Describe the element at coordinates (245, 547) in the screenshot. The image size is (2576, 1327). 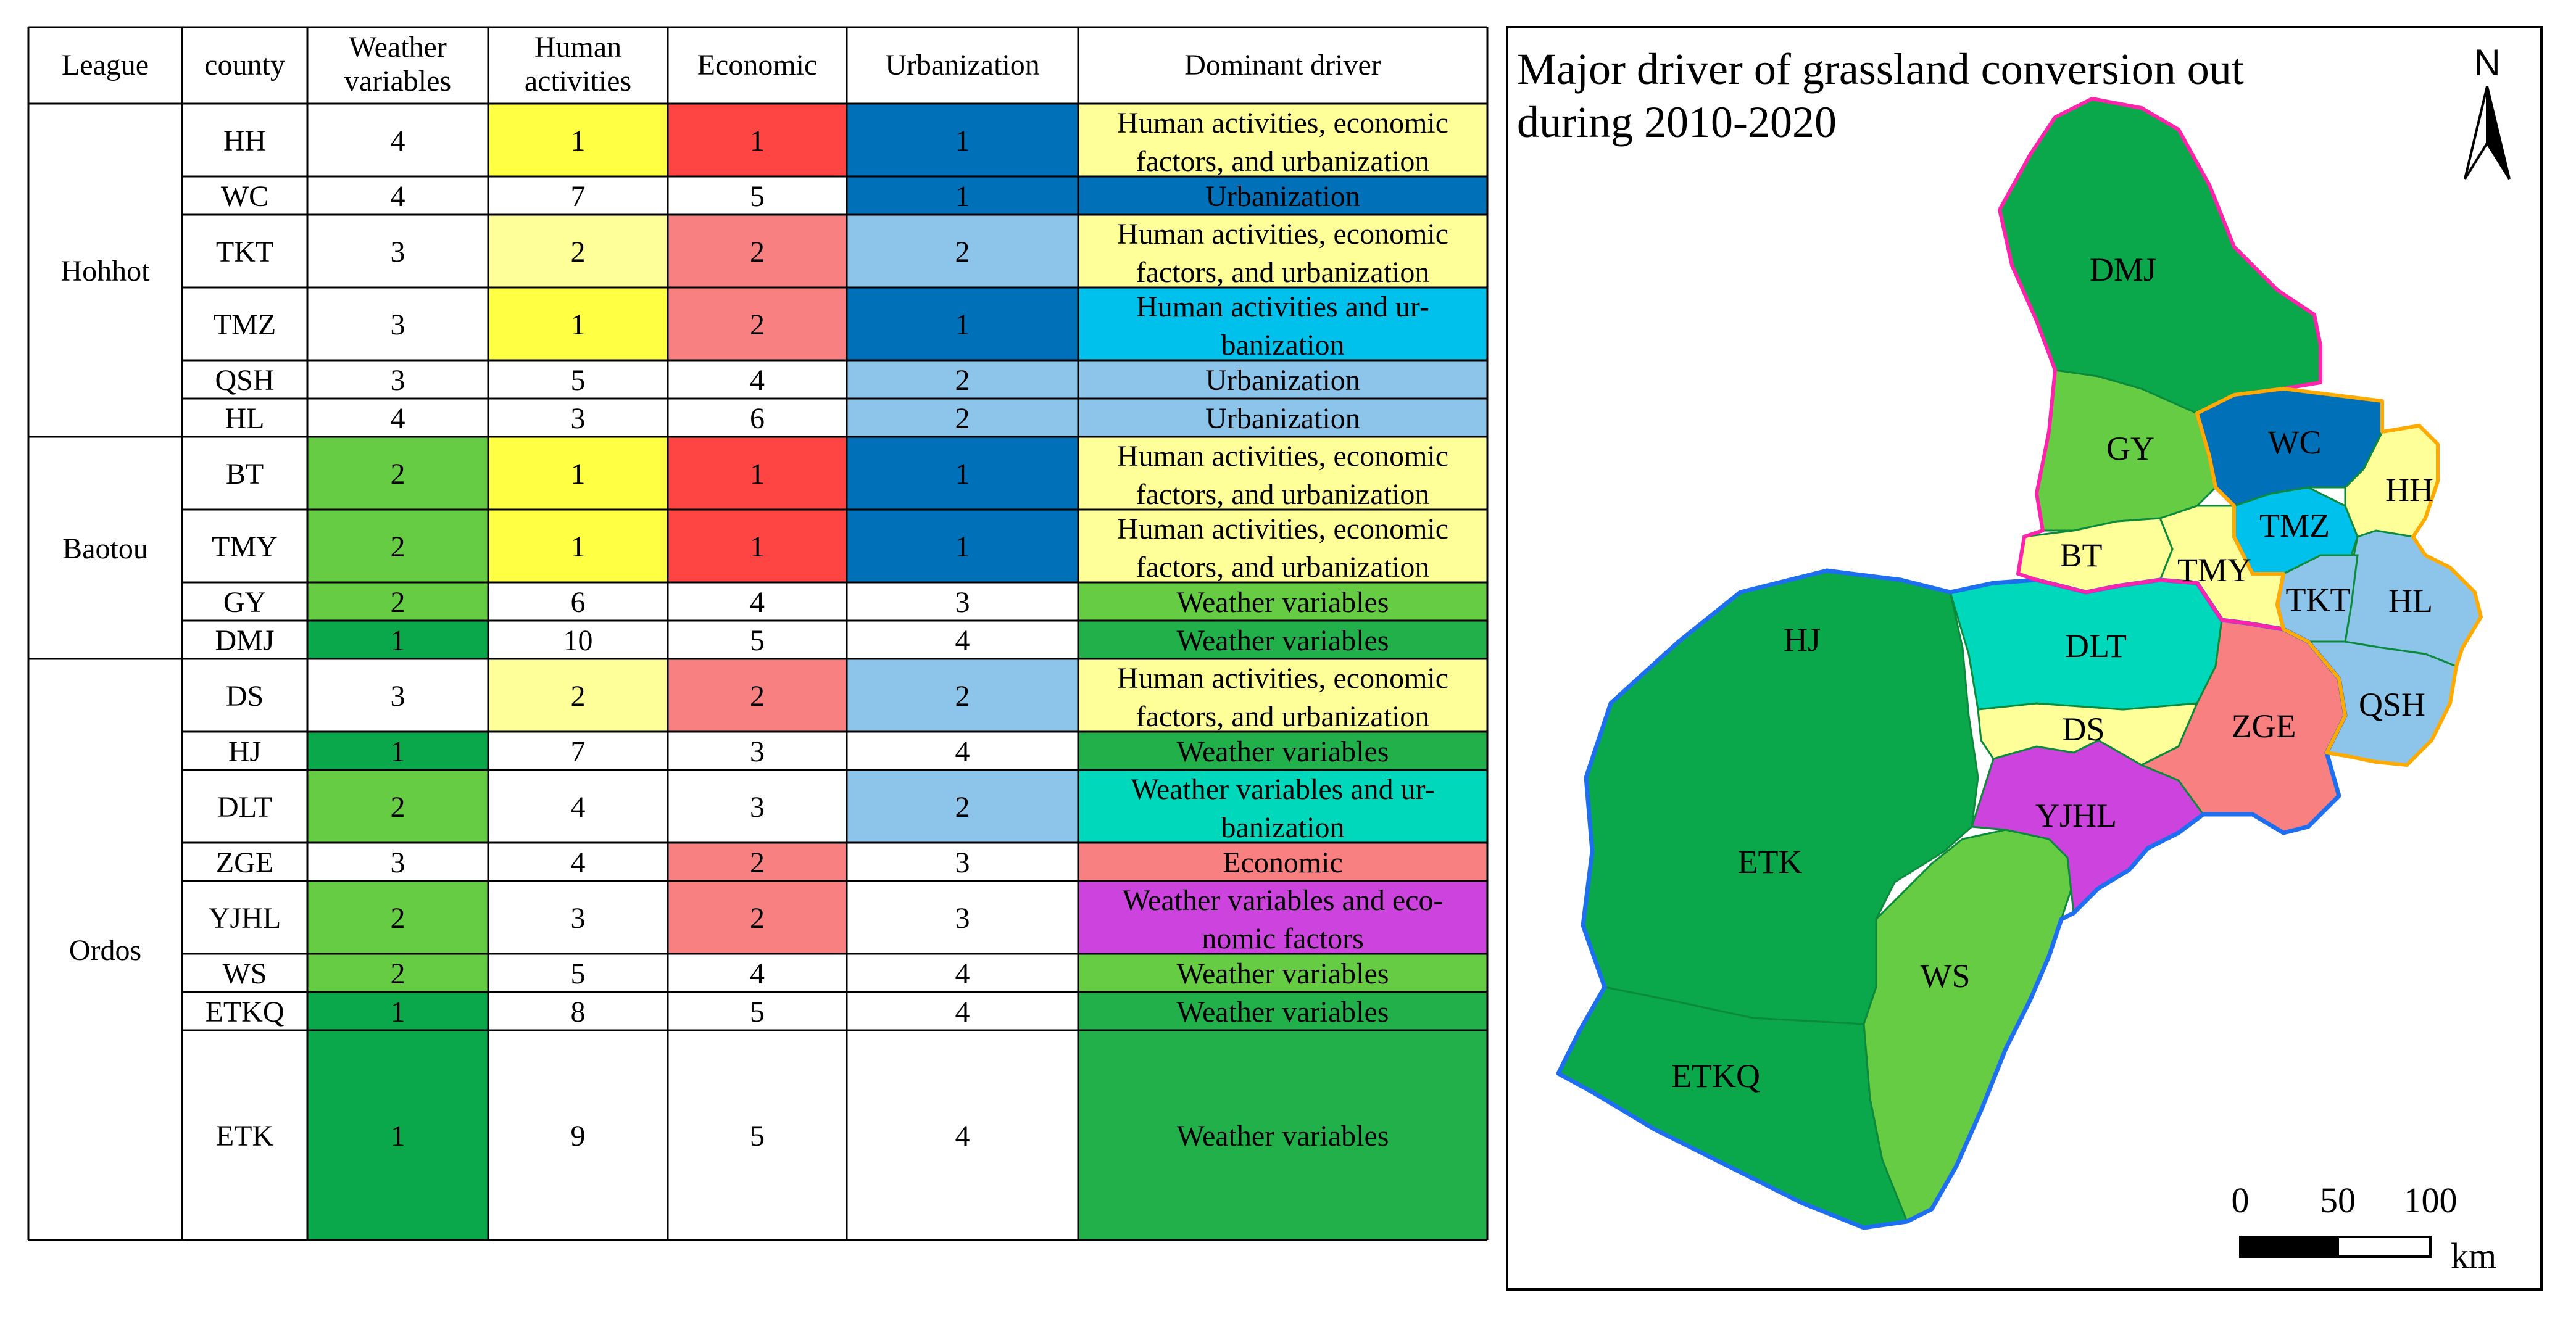
I see `county-cell: TMY` at that location.